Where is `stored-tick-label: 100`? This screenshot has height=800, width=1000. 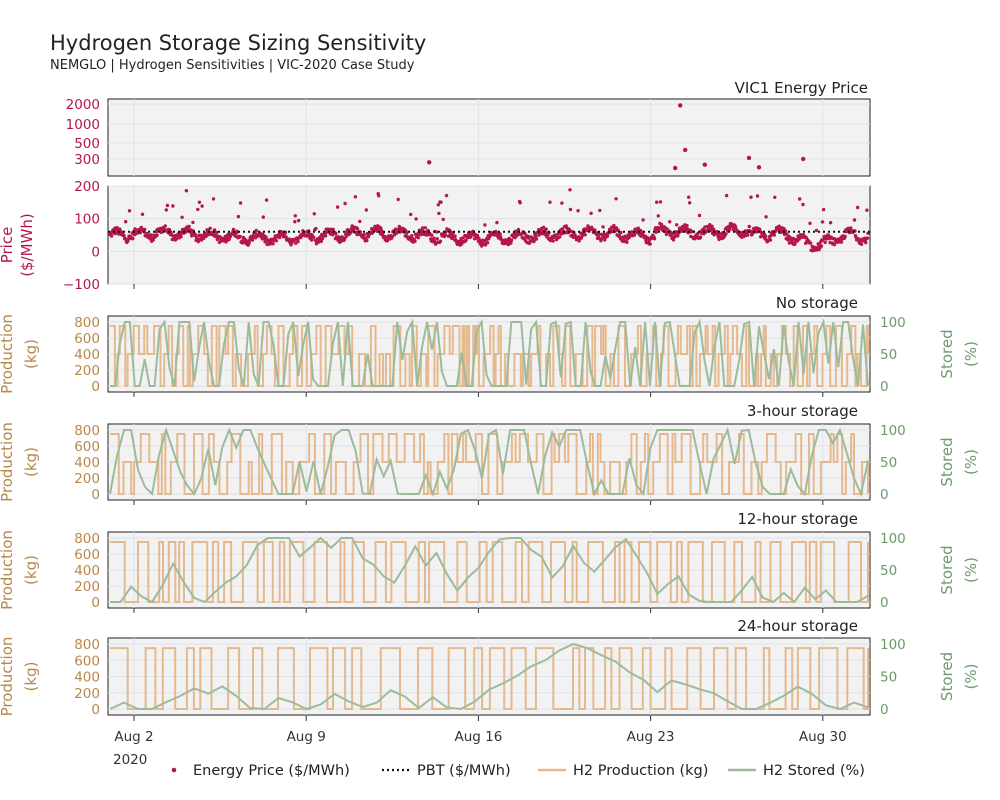
stored-tick-label: 100 is located at coordinates (893, 539).